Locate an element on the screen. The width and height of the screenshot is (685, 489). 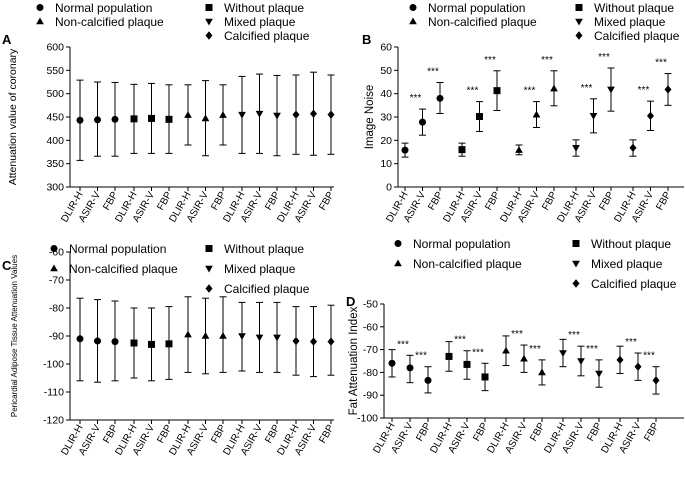
y-tick-label: -100 is located at coordinates (367, 419).